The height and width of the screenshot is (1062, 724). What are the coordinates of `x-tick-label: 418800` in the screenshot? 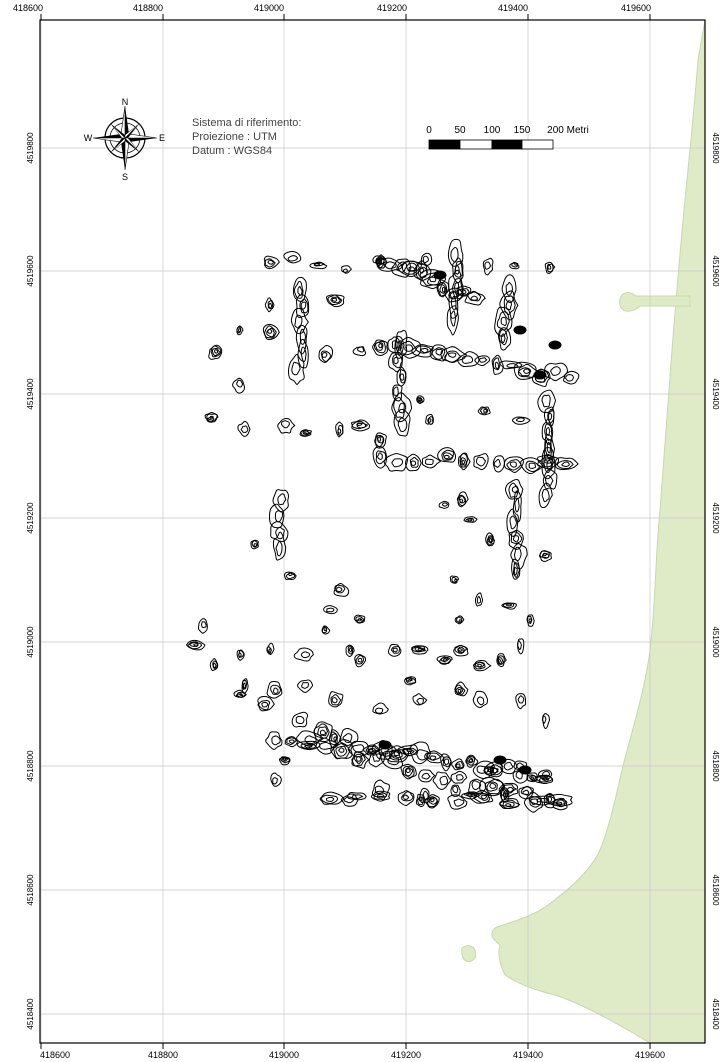 It's located at (148, 8).